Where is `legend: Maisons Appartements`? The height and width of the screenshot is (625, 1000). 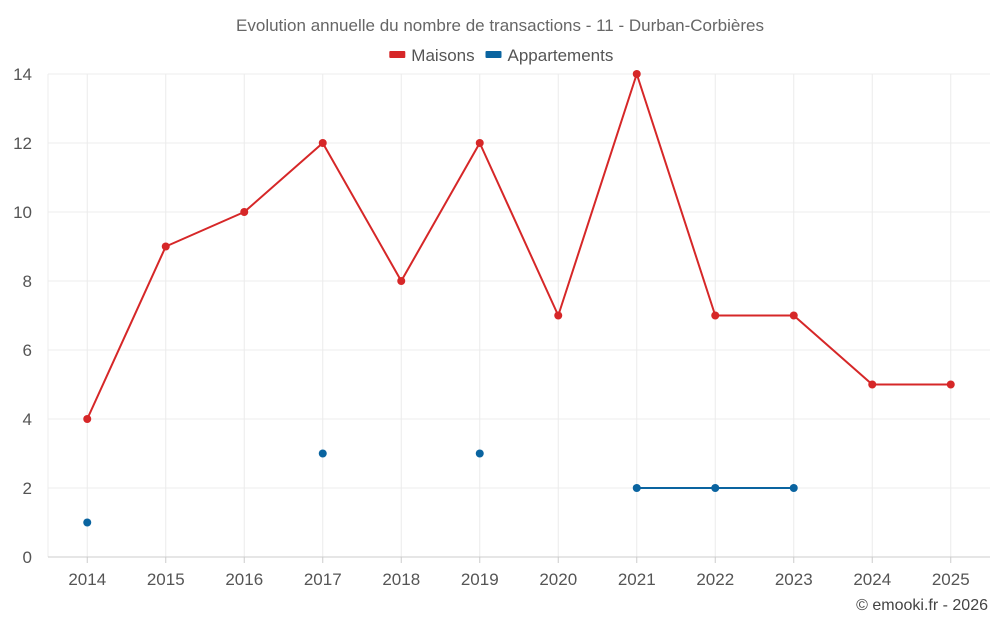
legend: Maisons Appartements is located at coordinates (501, 55).